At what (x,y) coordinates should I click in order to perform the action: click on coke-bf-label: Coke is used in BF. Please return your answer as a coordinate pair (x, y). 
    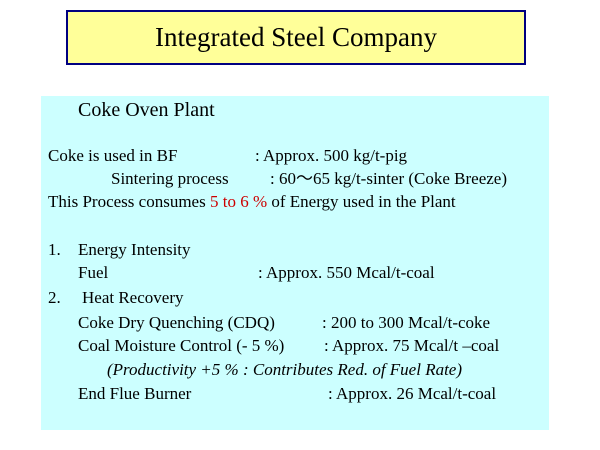
    Looking at the image, I should click on (113, 155).